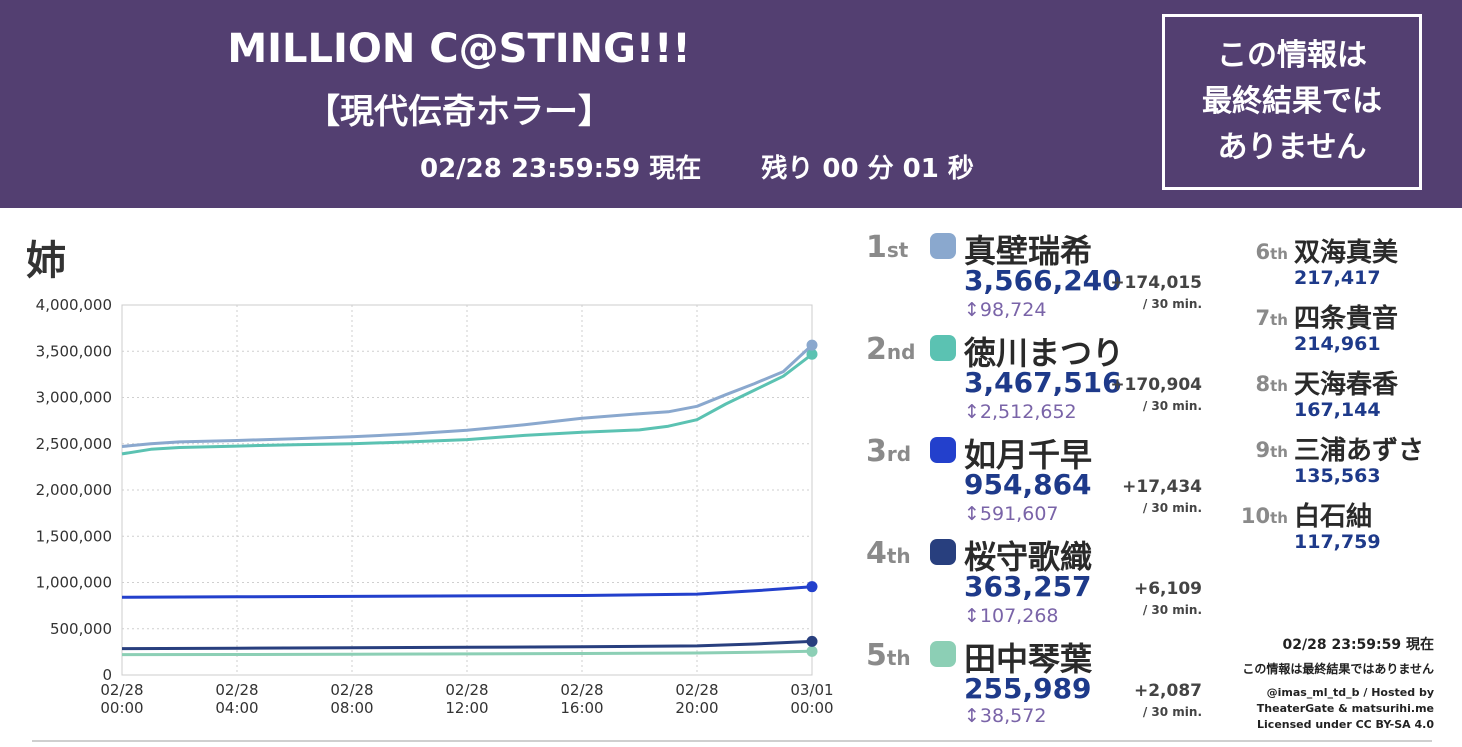 This screenshot has width=1462, height=747. Describe the element at coordinates (811, 699) in the screenshot. I see `x-tick-label: 03/01 00:00` at that location.